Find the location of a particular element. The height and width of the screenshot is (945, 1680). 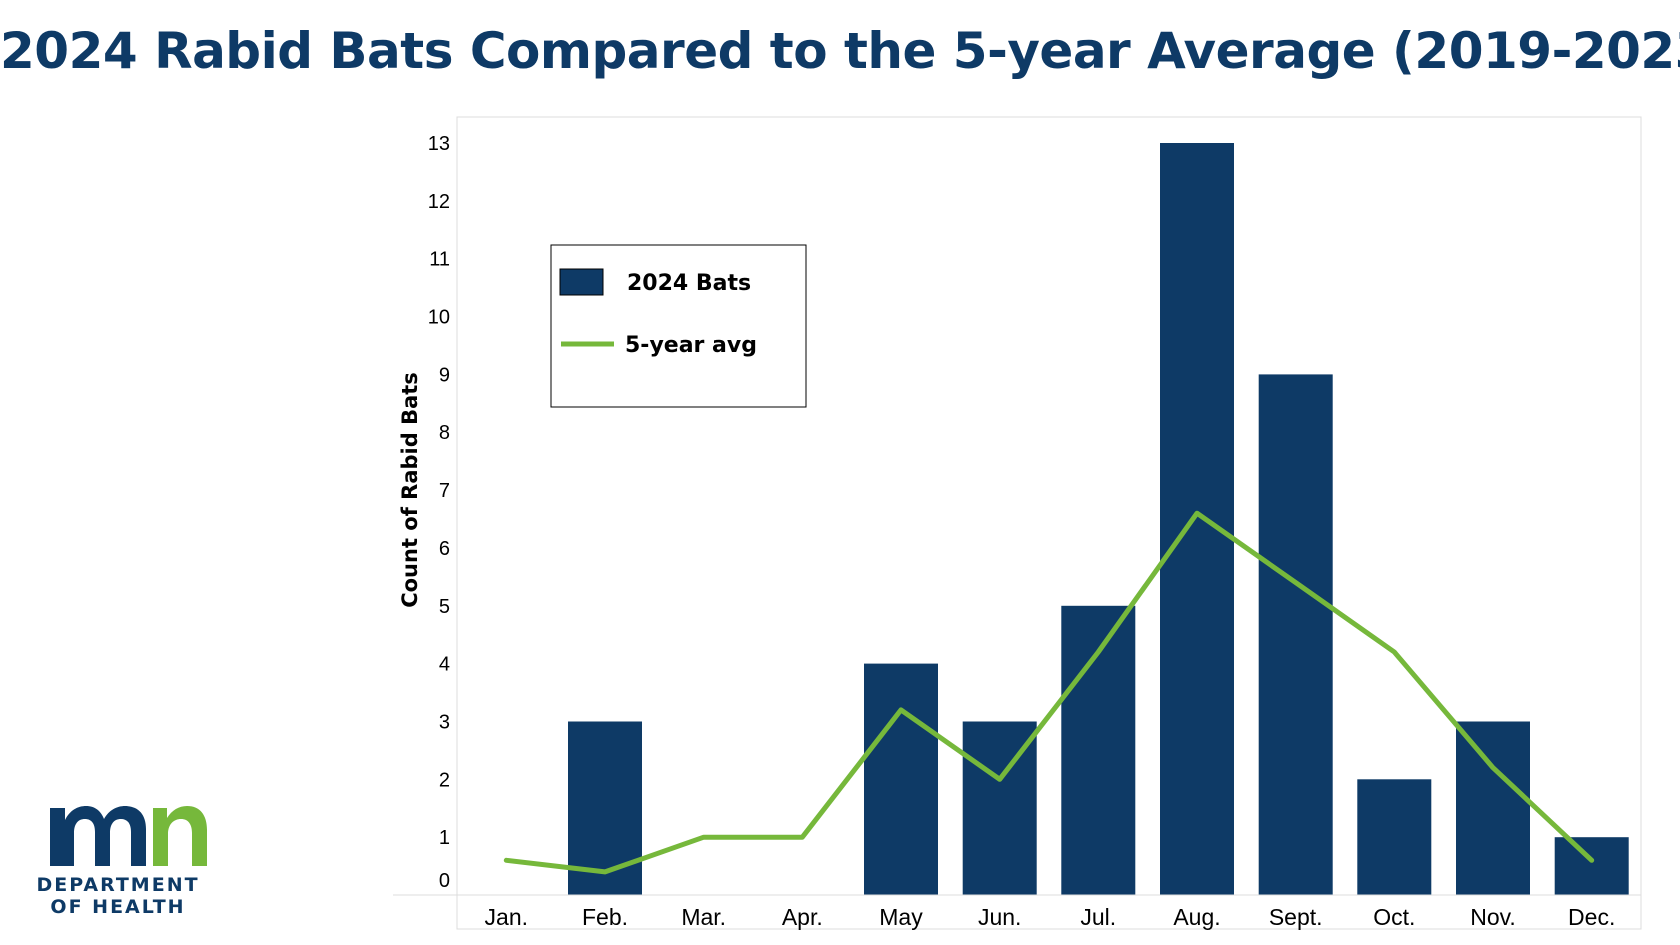

x-tick-label: Sept. is located at coordinates (1296, 917).